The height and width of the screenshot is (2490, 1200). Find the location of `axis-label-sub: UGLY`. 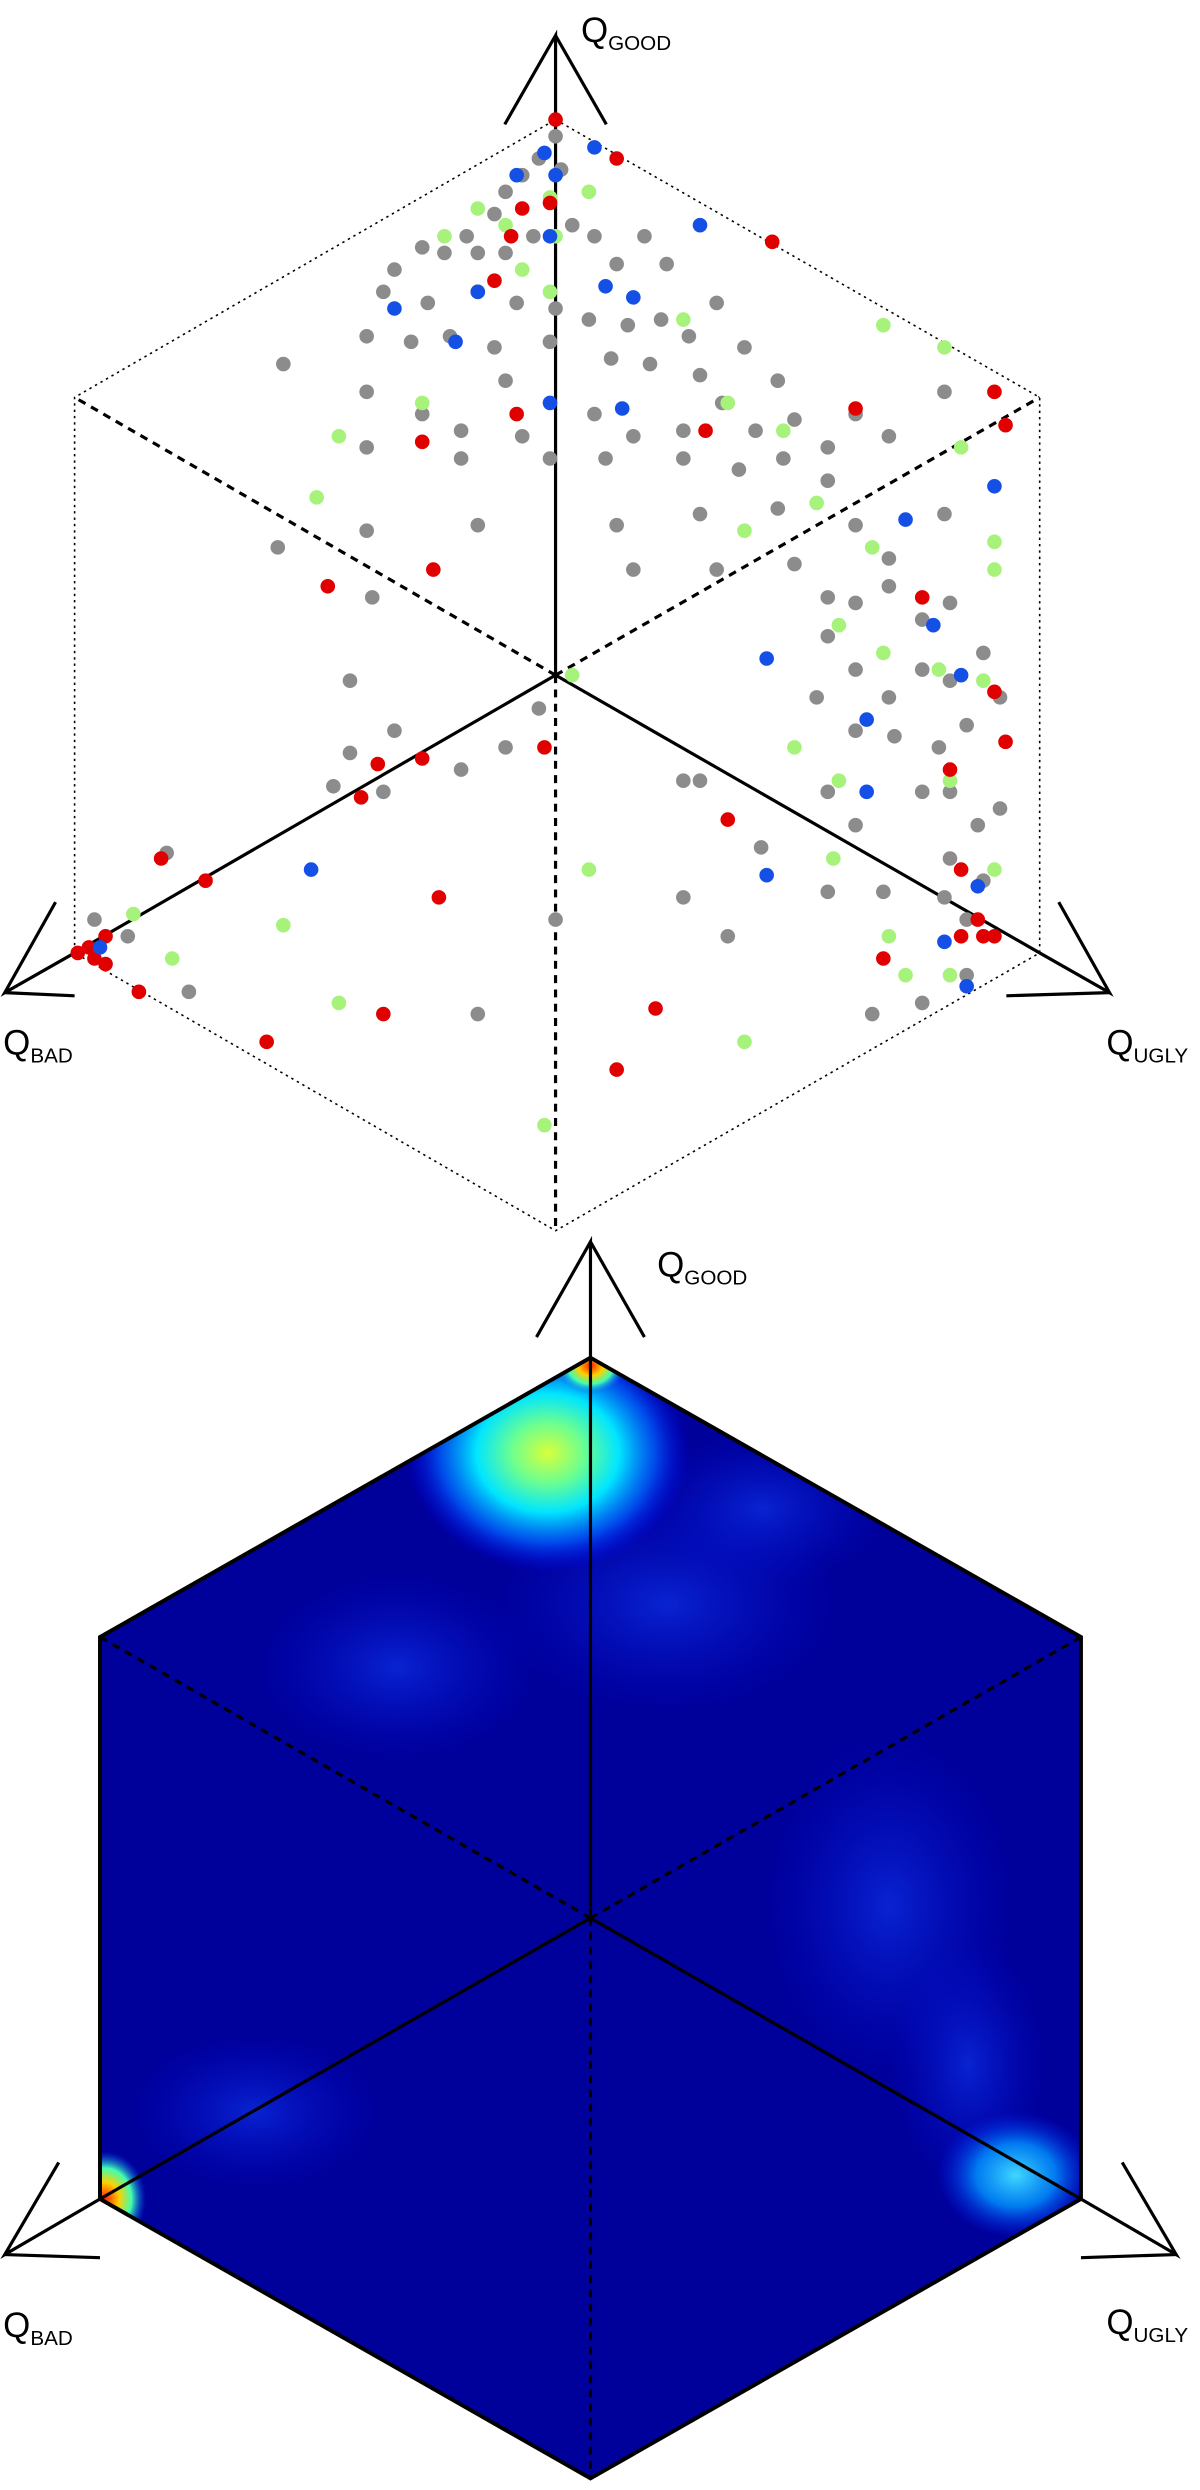

axis-label-sub: UGLY is located at coordinates (1161, 1055).